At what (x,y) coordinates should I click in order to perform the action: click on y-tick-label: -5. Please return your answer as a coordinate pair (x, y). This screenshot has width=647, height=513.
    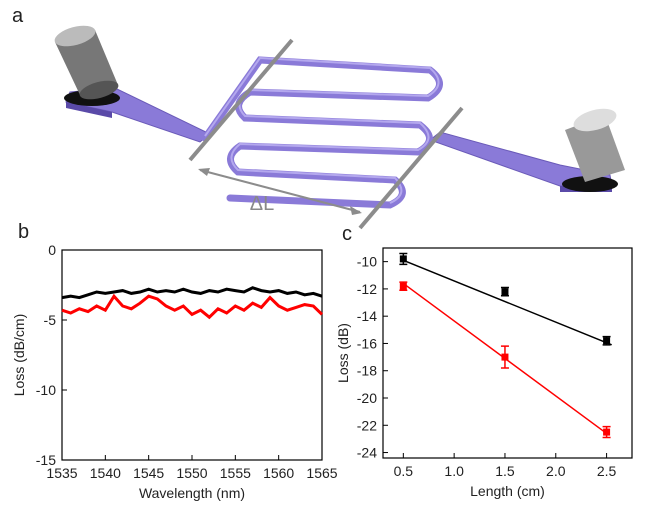
    Looking at the image, I should click on (50, 320).